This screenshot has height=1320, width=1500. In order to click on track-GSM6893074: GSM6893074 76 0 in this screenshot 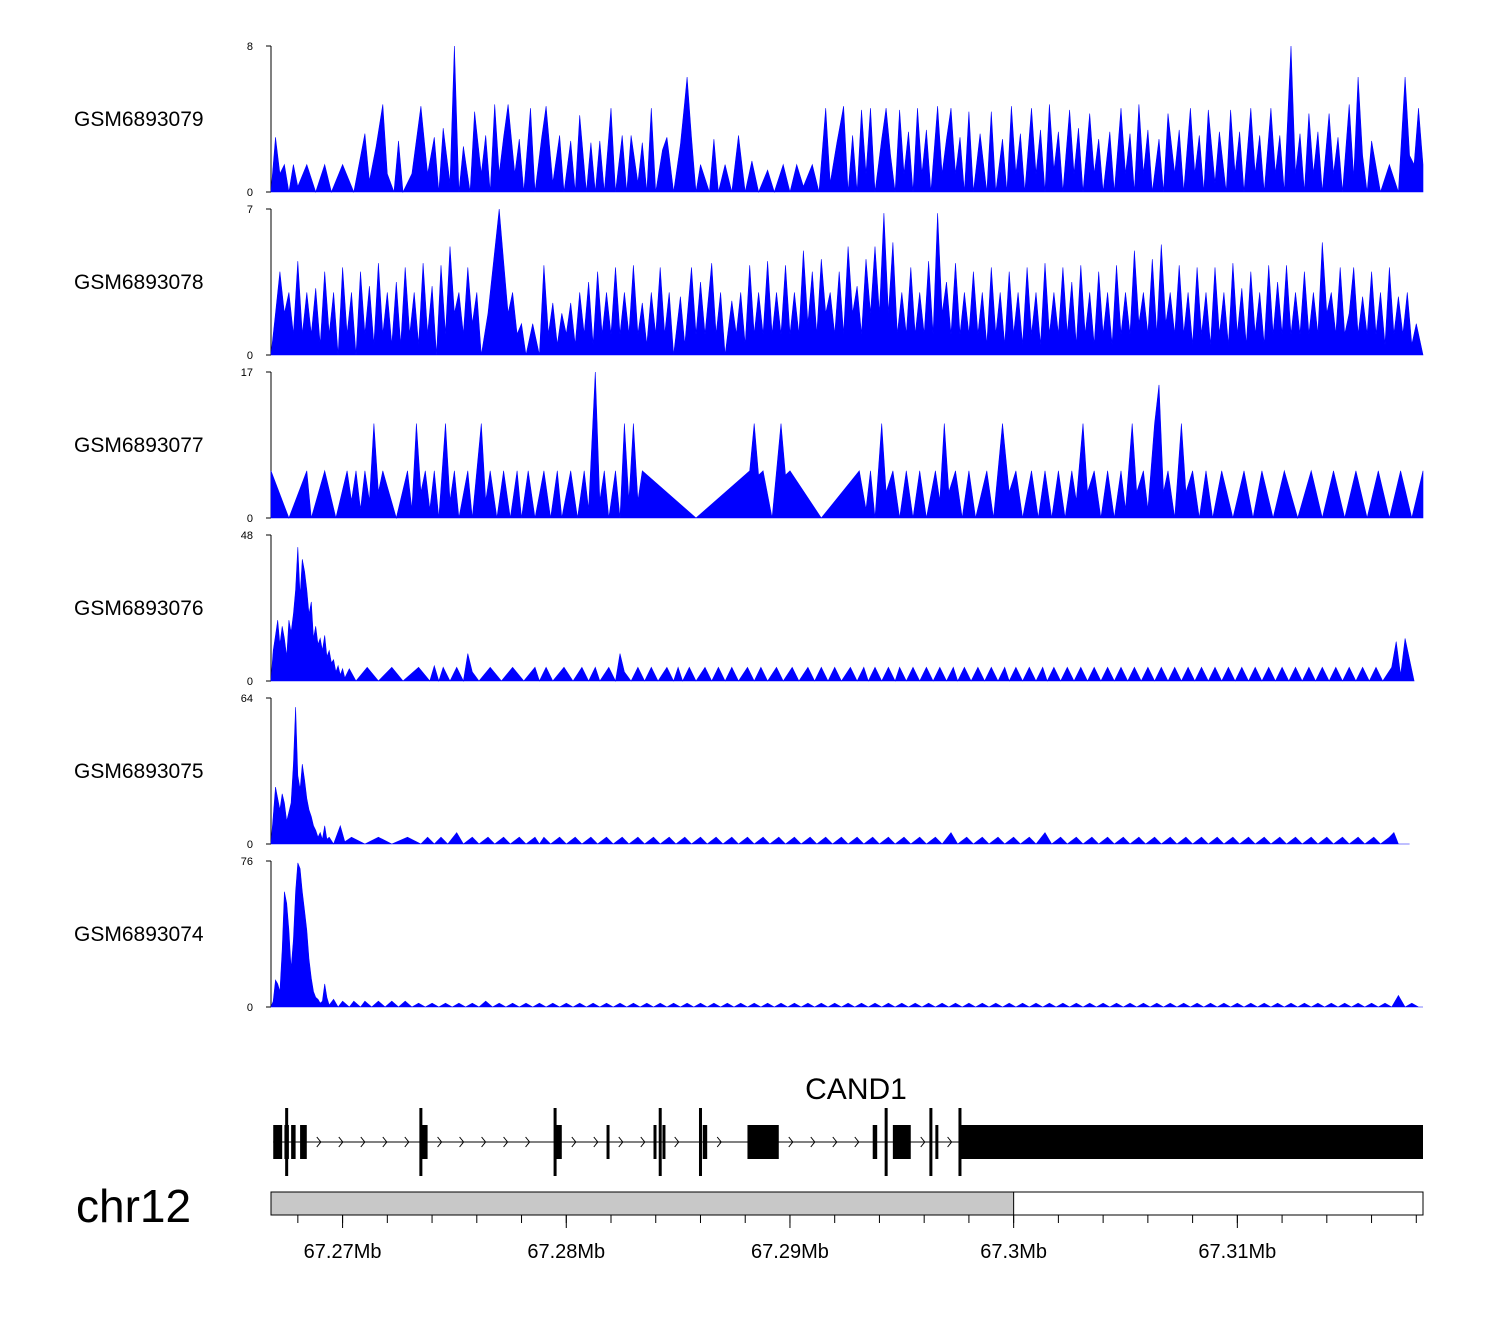, I will do `click(748, 935)`.